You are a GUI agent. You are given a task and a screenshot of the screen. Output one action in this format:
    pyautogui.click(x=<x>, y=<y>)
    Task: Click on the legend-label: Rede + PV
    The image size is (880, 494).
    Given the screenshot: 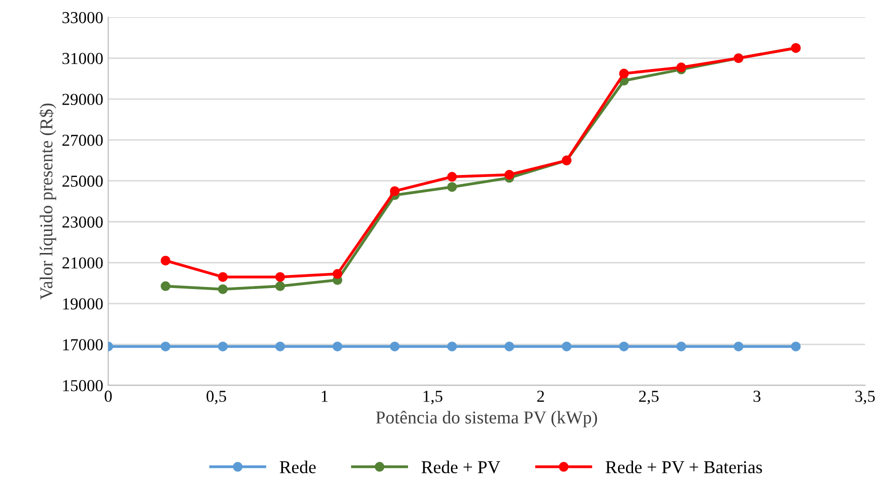 What is the action you would take?
    pyautogui.click(x=461, y=467)
    